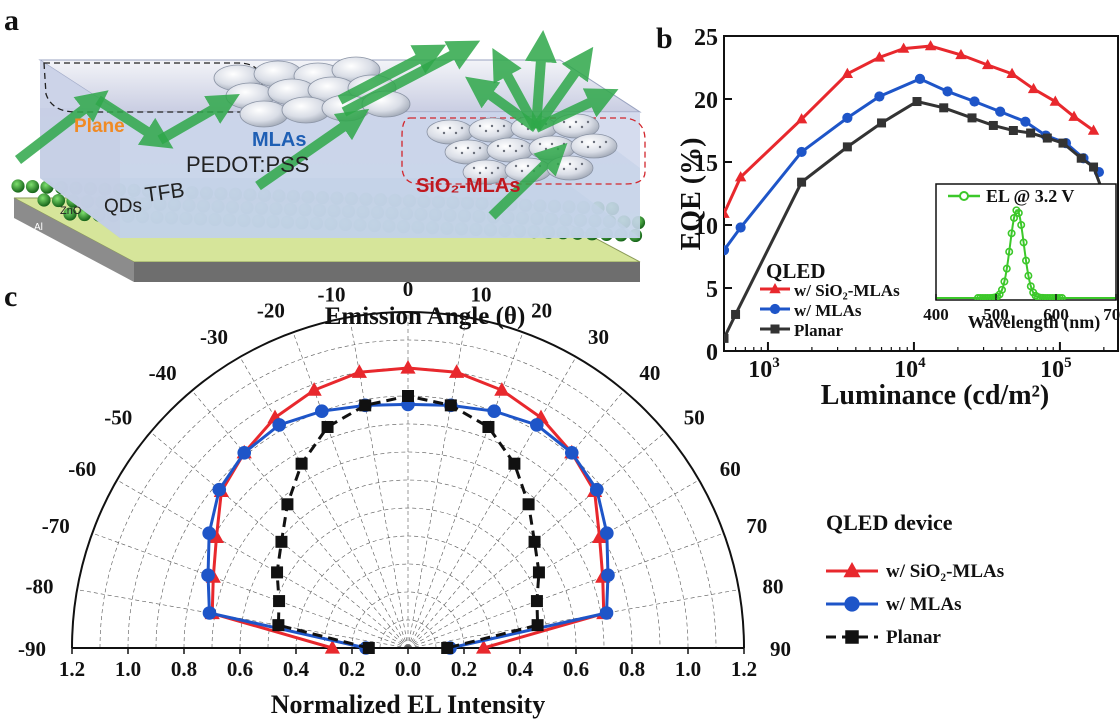 The image size is (1120, 722). I want to click on eqe-legend-title: QLED, so click(796, 271).